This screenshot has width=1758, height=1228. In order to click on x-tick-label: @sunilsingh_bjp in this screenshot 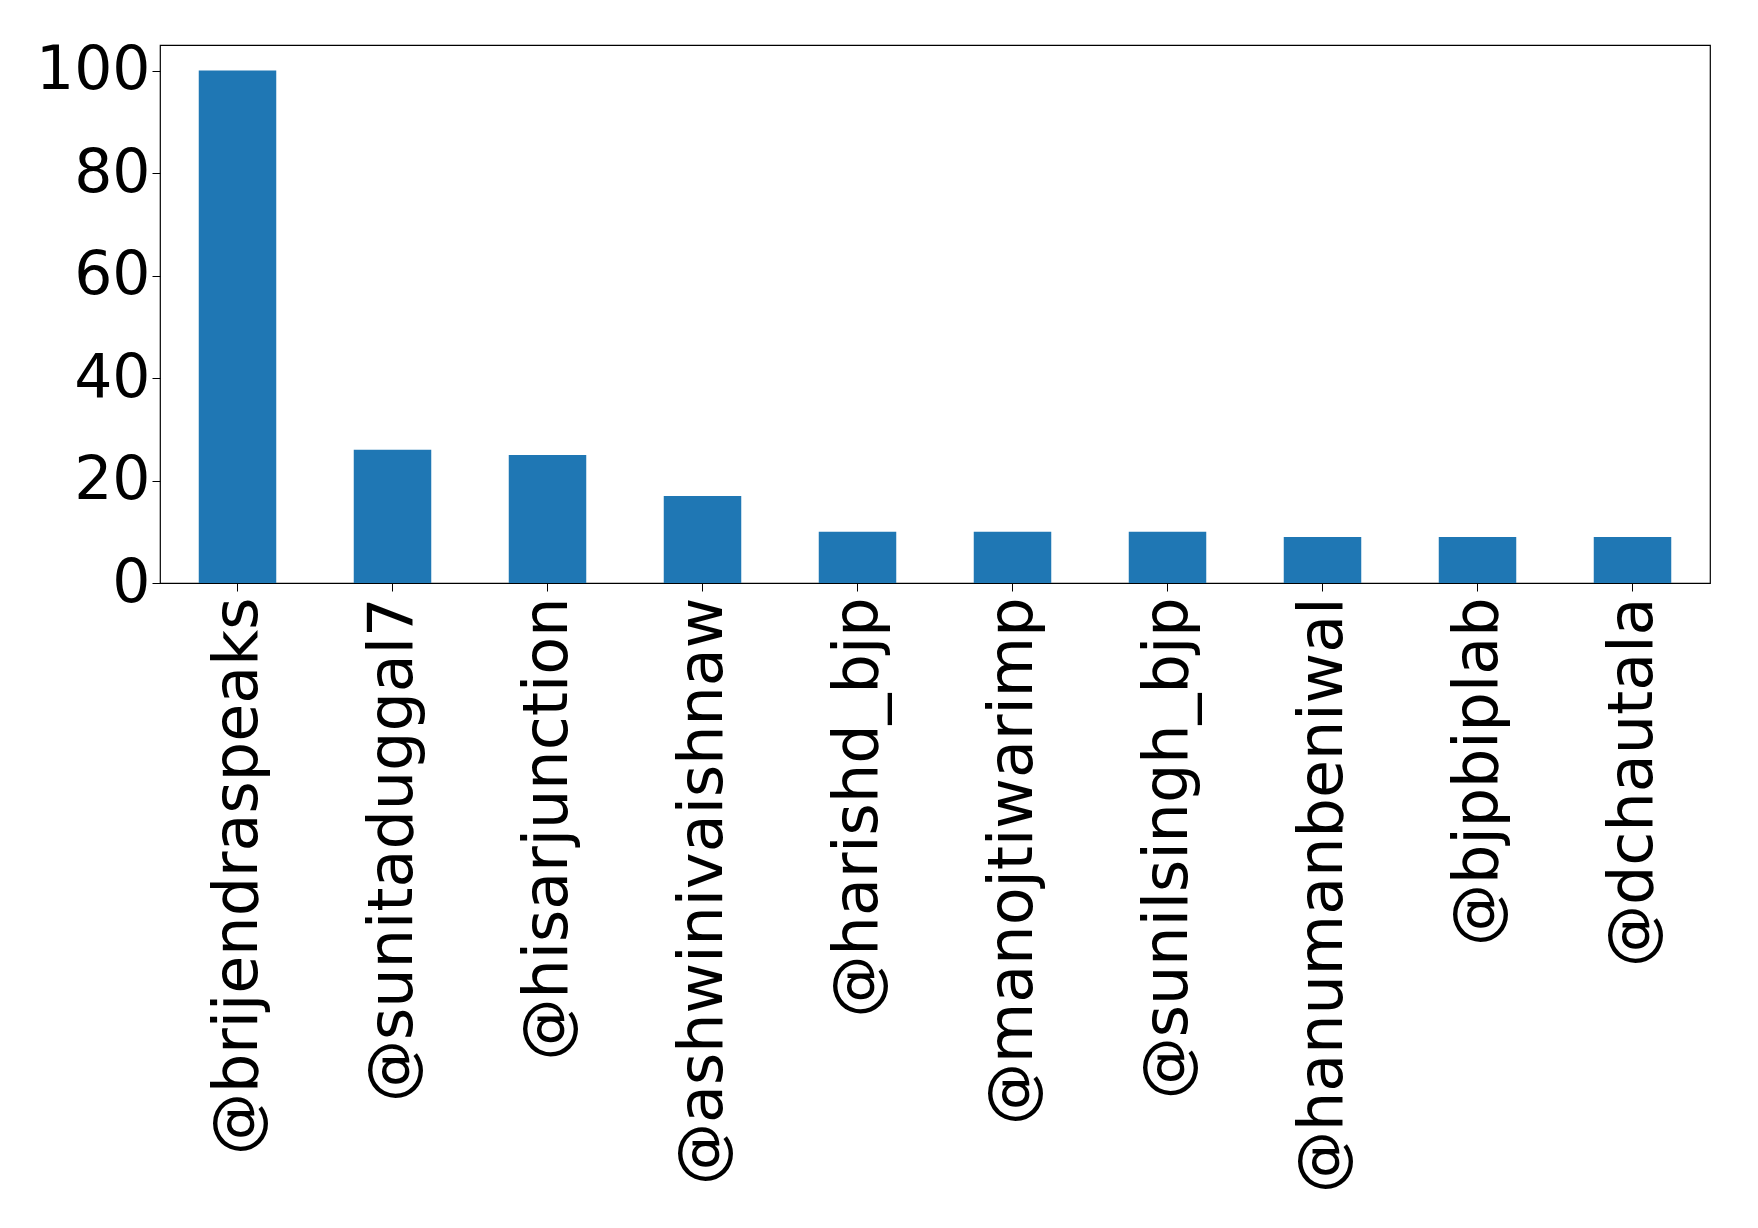, I will do `click(1165, 848)`.